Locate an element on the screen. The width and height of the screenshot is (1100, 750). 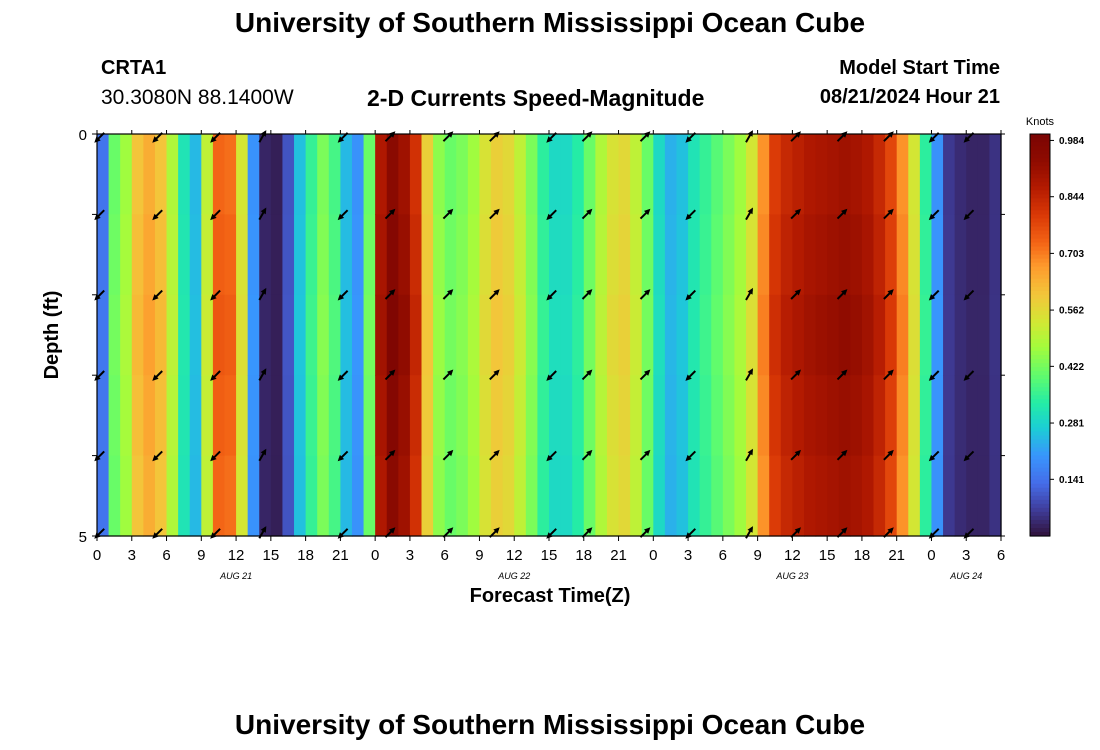
x-tick-label: 3 is located at coordinates (688, 555).